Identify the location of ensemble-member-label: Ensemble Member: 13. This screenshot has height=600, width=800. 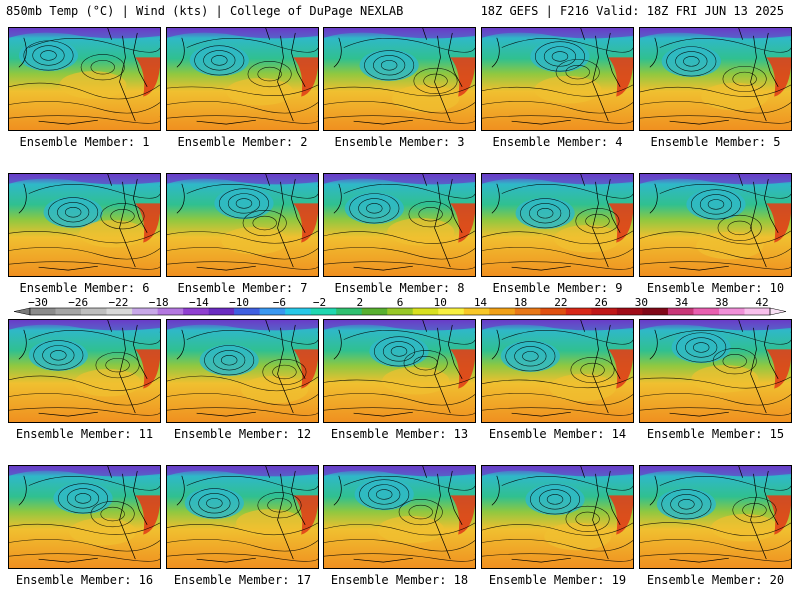
(399, 434).